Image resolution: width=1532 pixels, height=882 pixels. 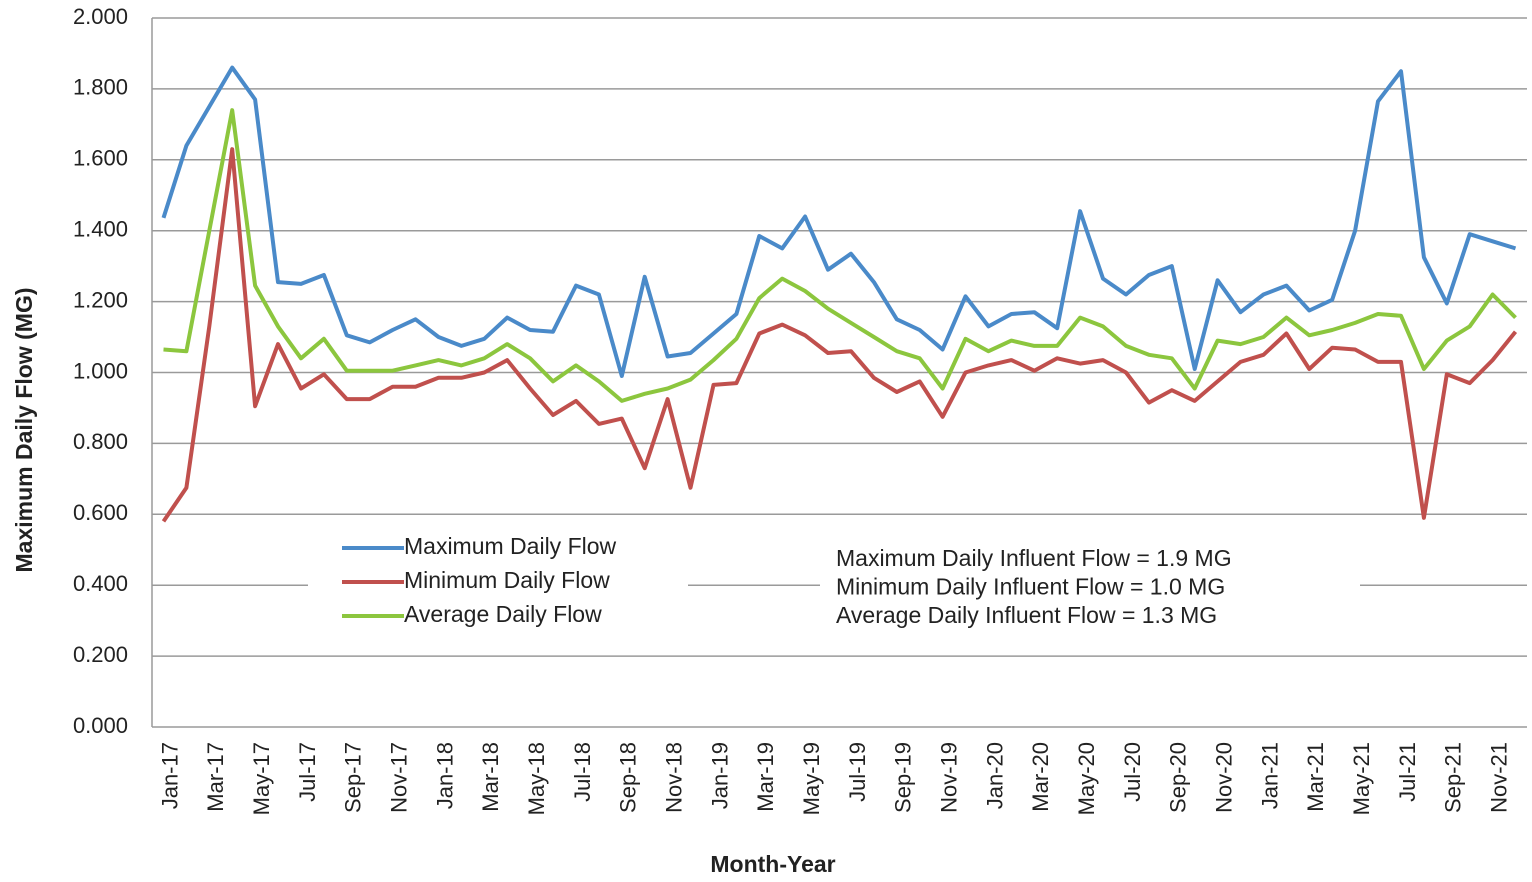 What do you see at coordinates (765, 777) in the screenshot?
I see `x-tick-label: Mar-19` at bounding box center [765, 777].